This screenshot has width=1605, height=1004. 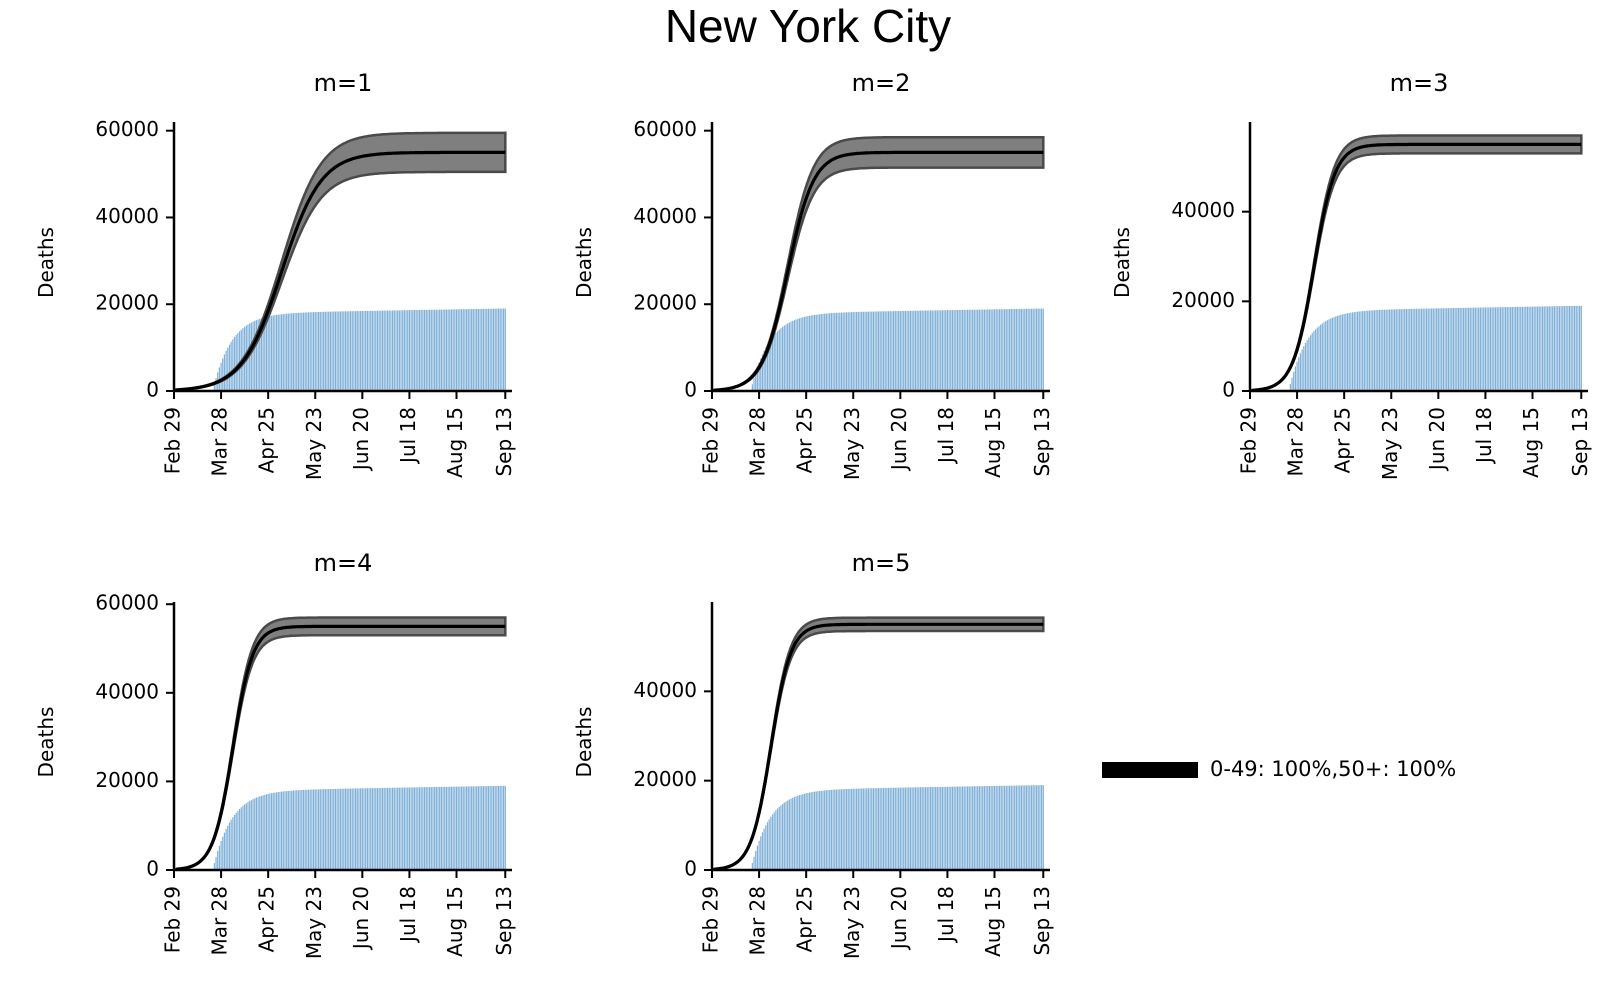 I want to click on x-tick-label: Feb 29, so click(x=173, y=919).